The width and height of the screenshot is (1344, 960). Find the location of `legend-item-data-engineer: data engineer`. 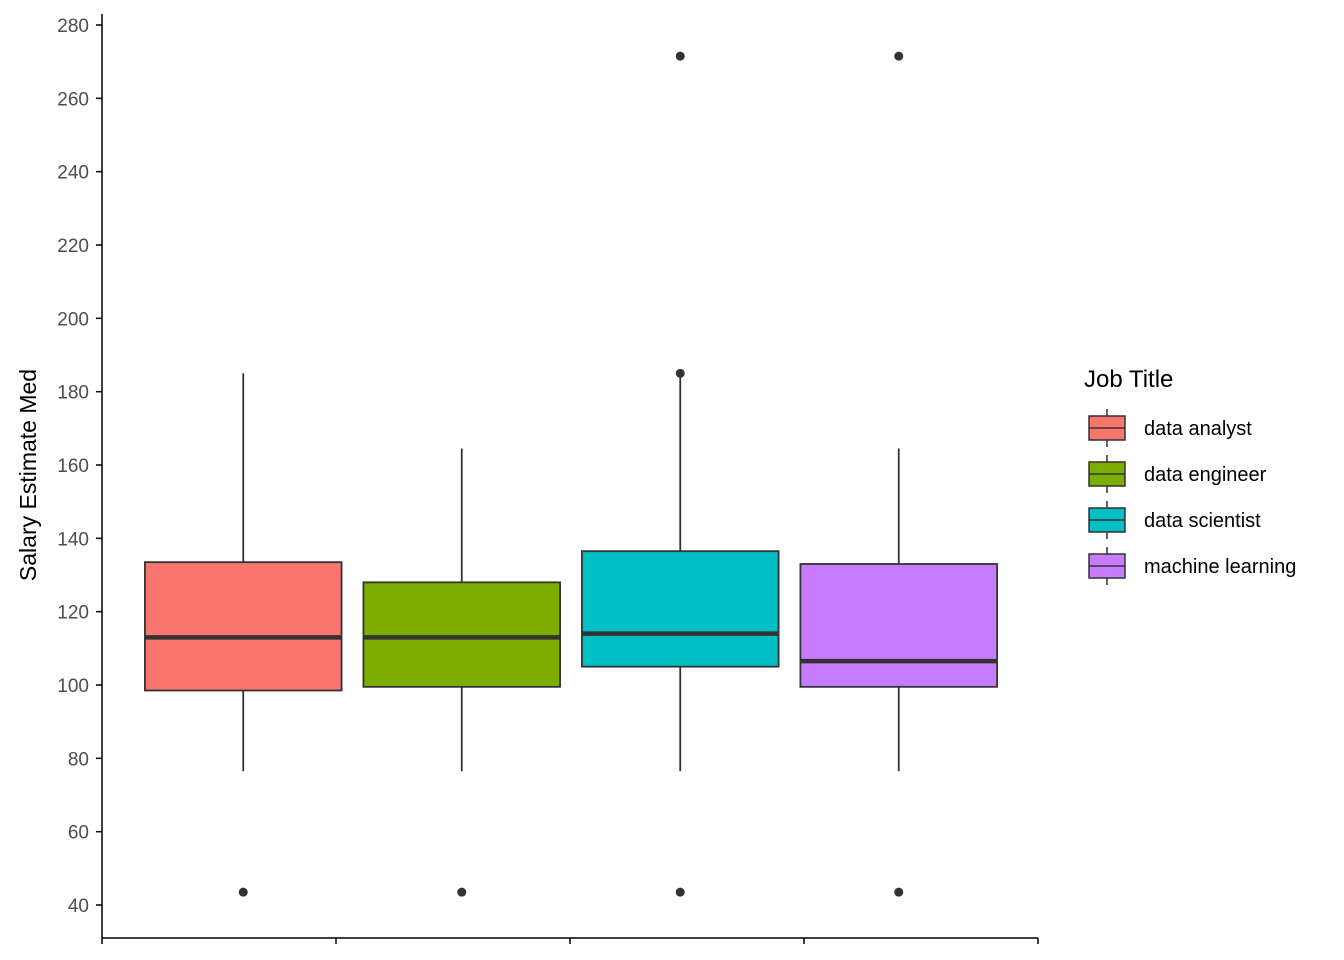

legend-item-data-engineer: data engineer is located at coordinates (1177, 474).